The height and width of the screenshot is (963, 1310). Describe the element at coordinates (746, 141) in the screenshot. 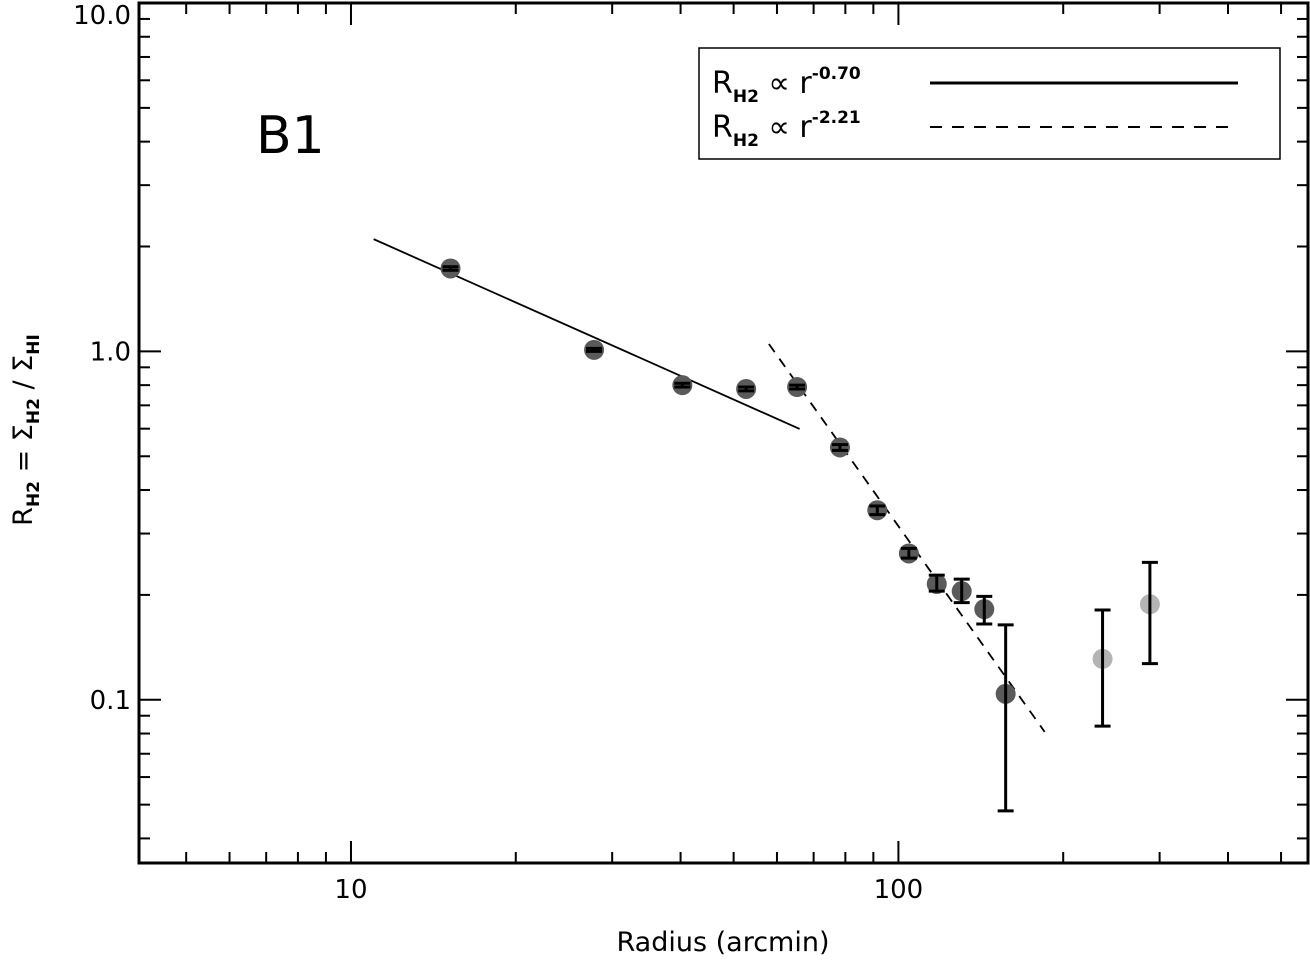

I see `legend-2-sub: H2` at that location.